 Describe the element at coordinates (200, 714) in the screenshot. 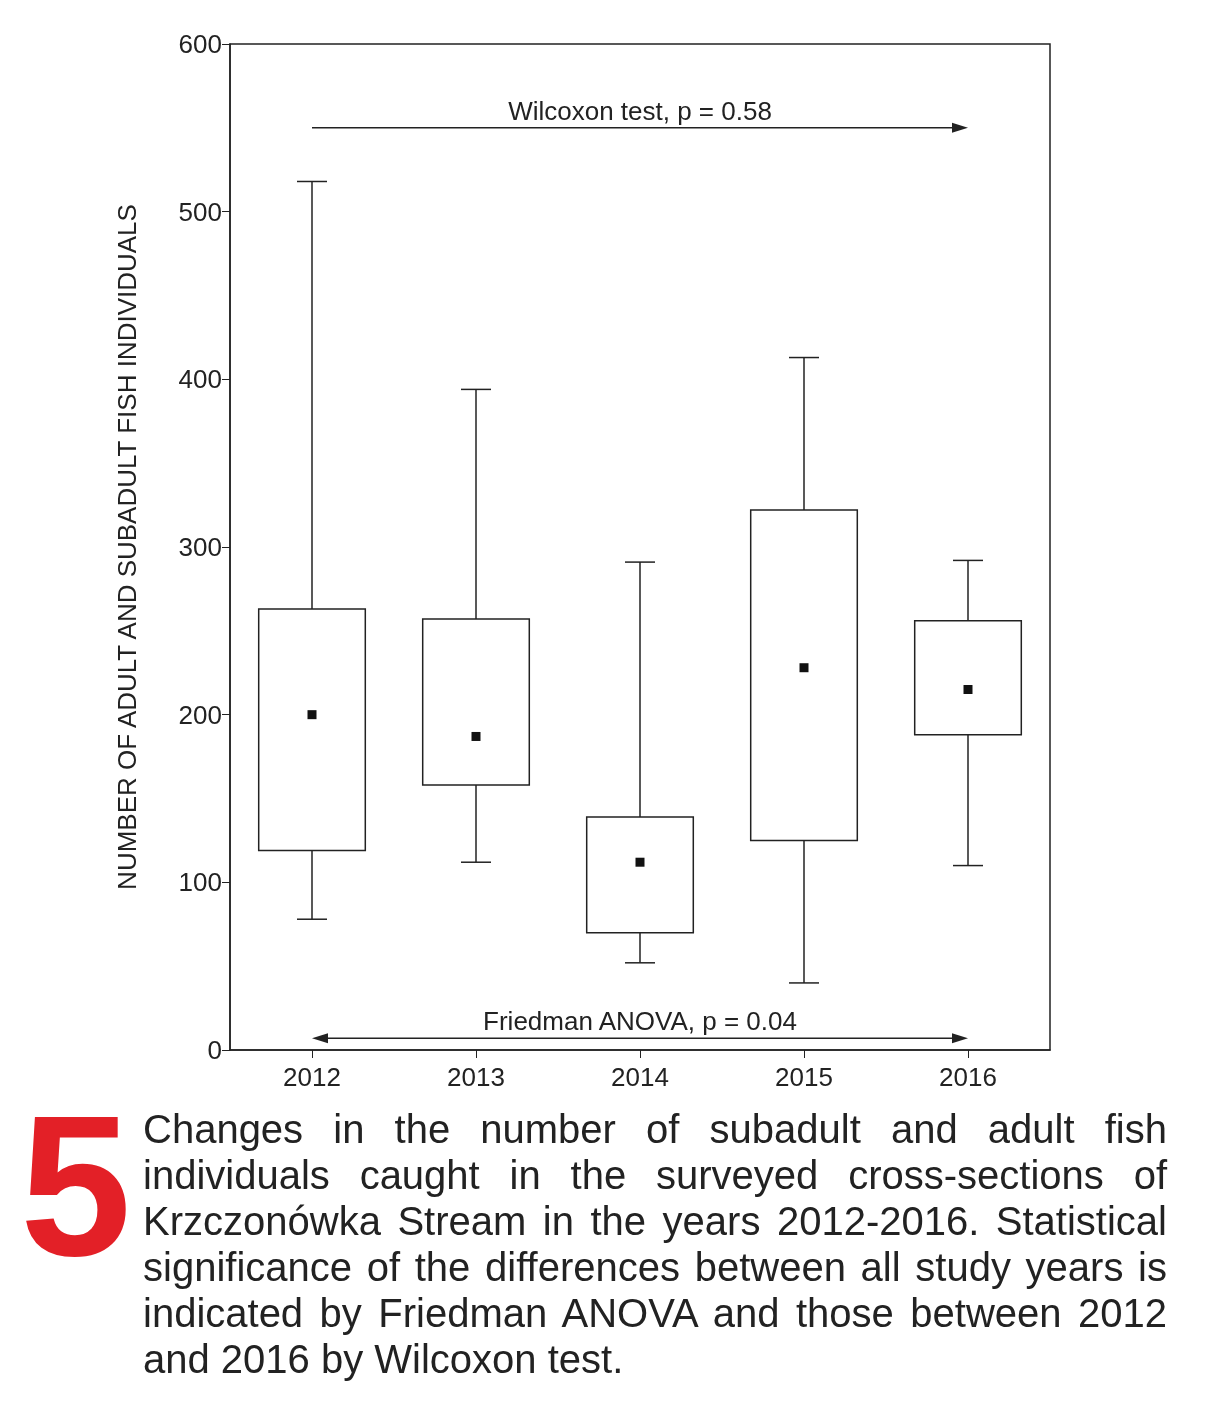

I see `y-tick-label: 200` at that location.